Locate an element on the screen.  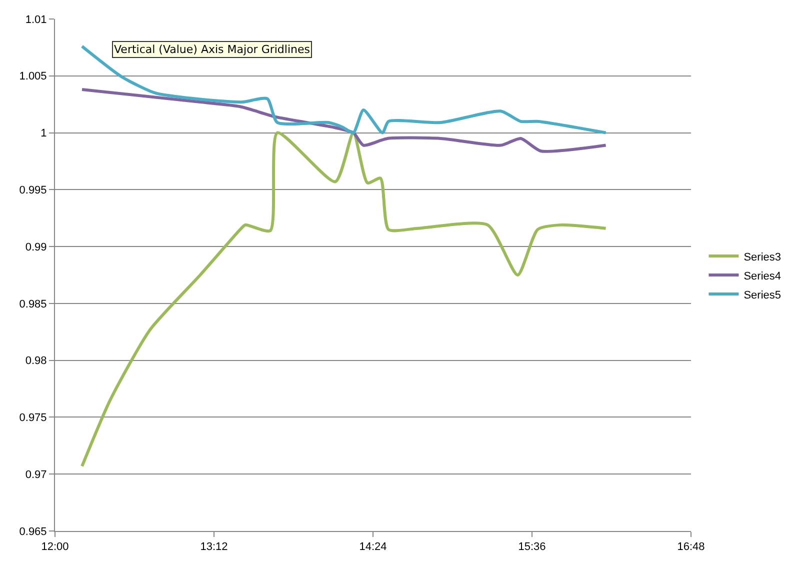
legend-label: Series5 is located at coordinates (763, 295).